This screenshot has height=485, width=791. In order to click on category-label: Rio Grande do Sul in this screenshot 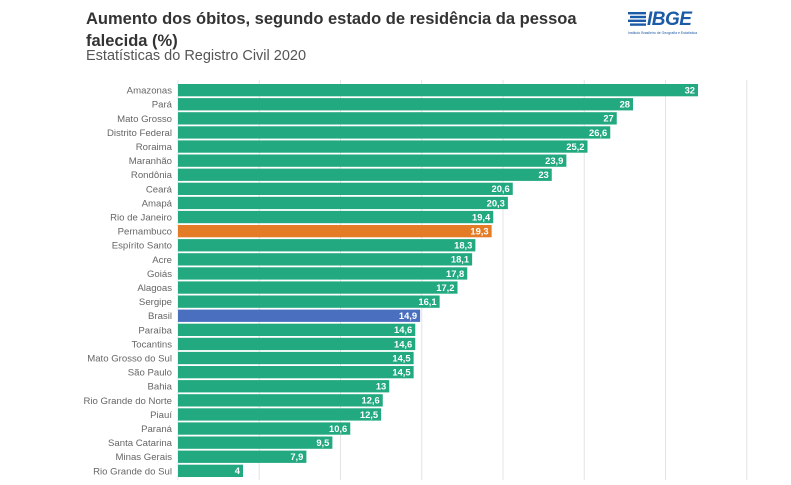, I will do `click(132, 471)`.